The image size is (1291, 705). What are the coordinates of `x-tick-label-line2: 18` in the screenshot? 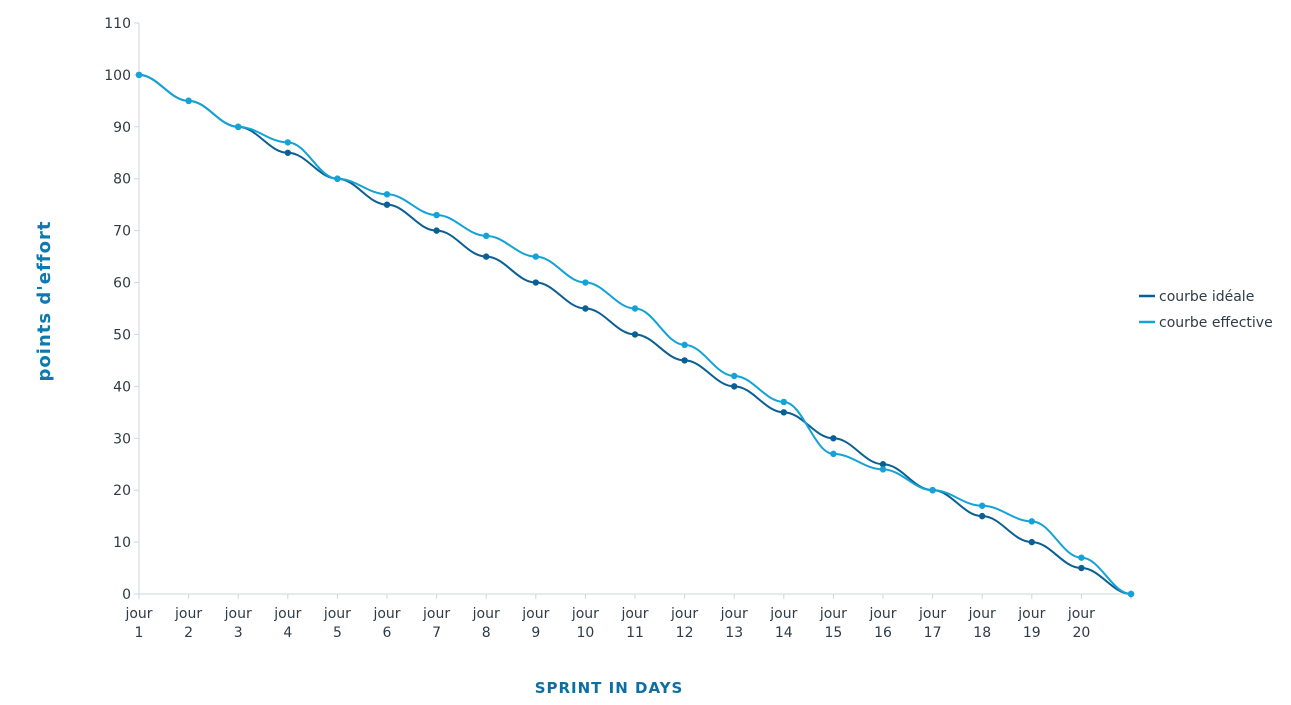 It's located at (982, 633).